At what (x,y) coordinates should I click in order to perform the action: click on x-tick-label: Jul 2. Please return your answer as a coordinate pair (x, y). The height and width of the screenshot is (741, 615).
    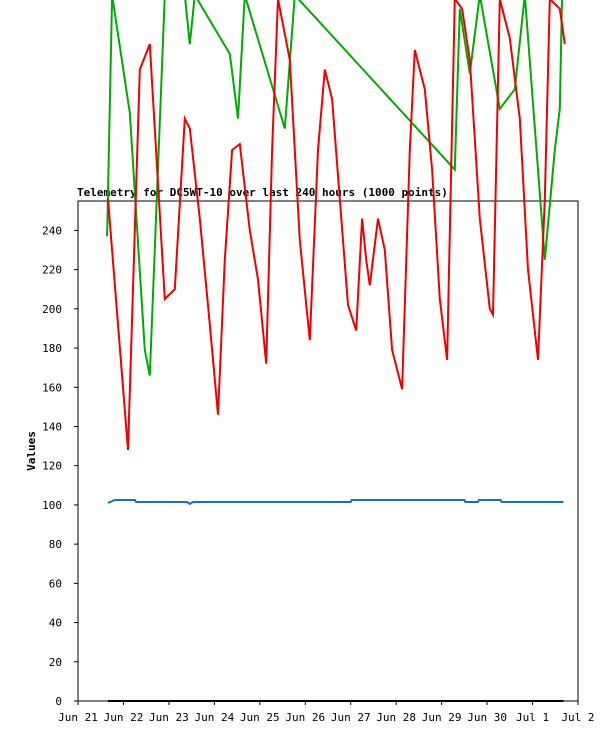
    Looking at the image, I should click on (577, 717).